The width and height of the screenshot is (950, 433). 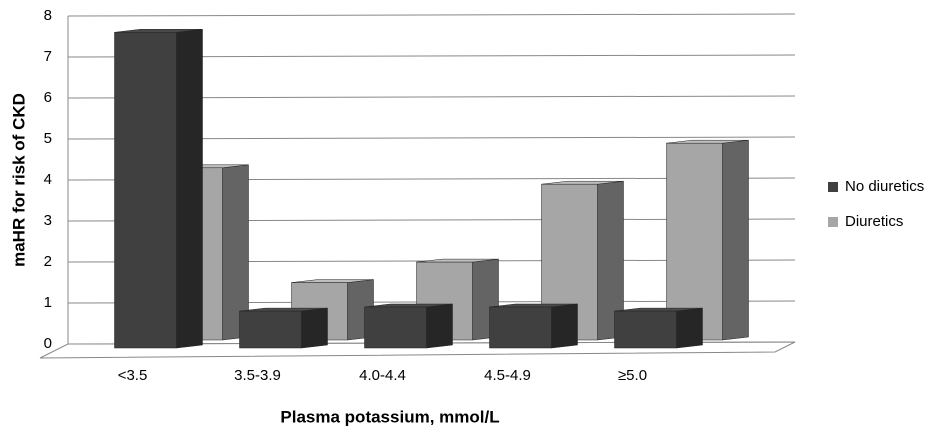 I want to click on y-tick-label: 7, so click(x=48, y=56).